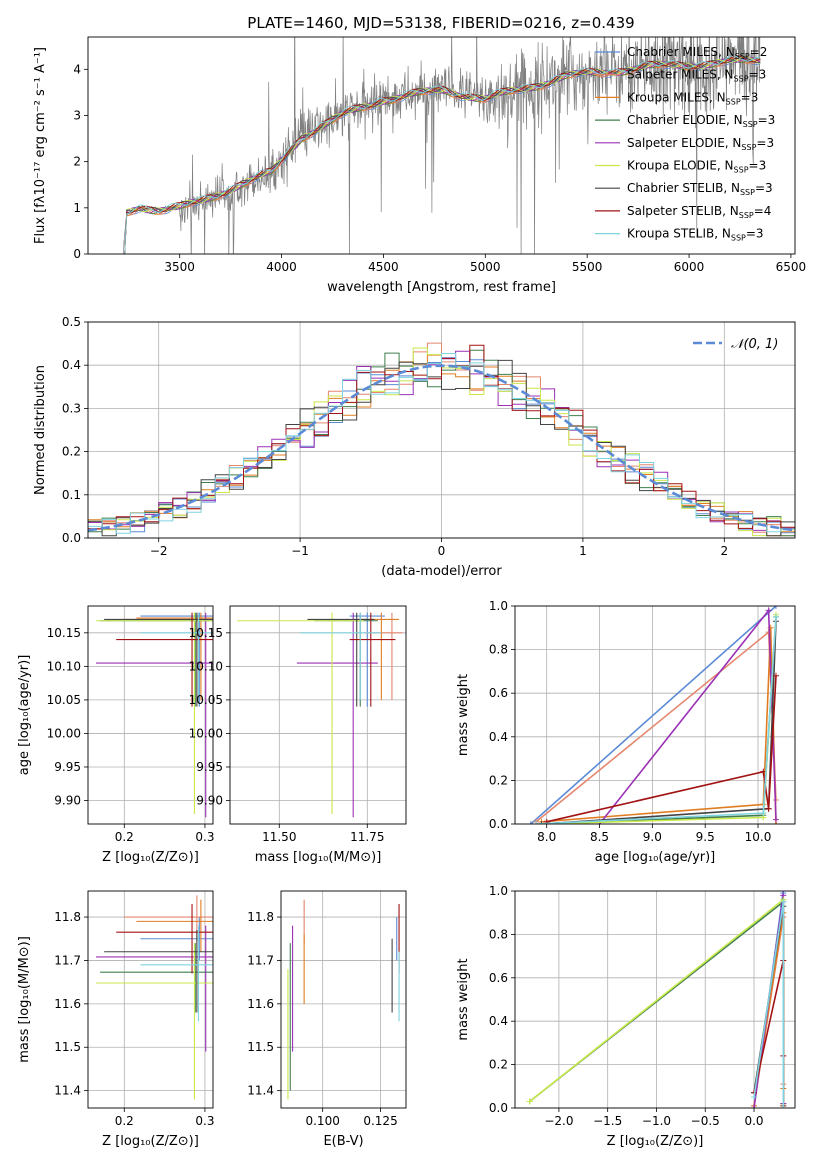 The height and width of the screenshot is (1170, 819). I want to click on legend-count: =2, so click(759, 52).